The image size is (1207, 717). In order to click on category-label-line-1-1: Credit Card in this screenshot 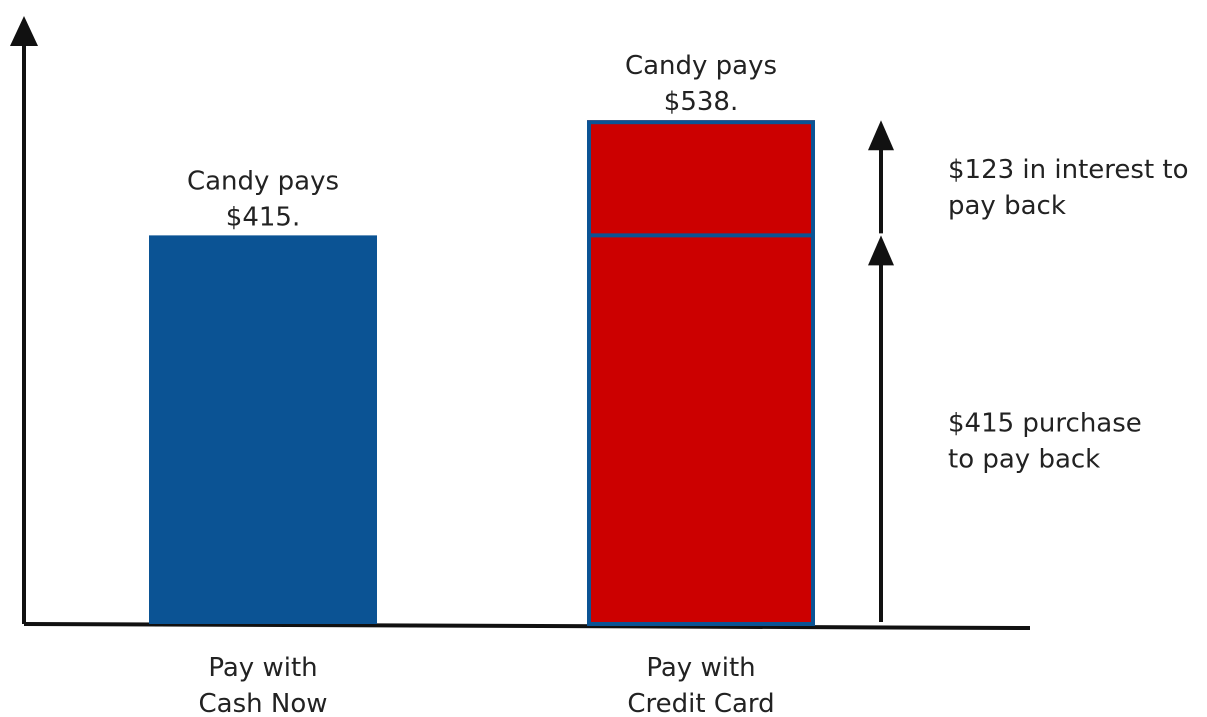, I will do `click(700, 703)`.